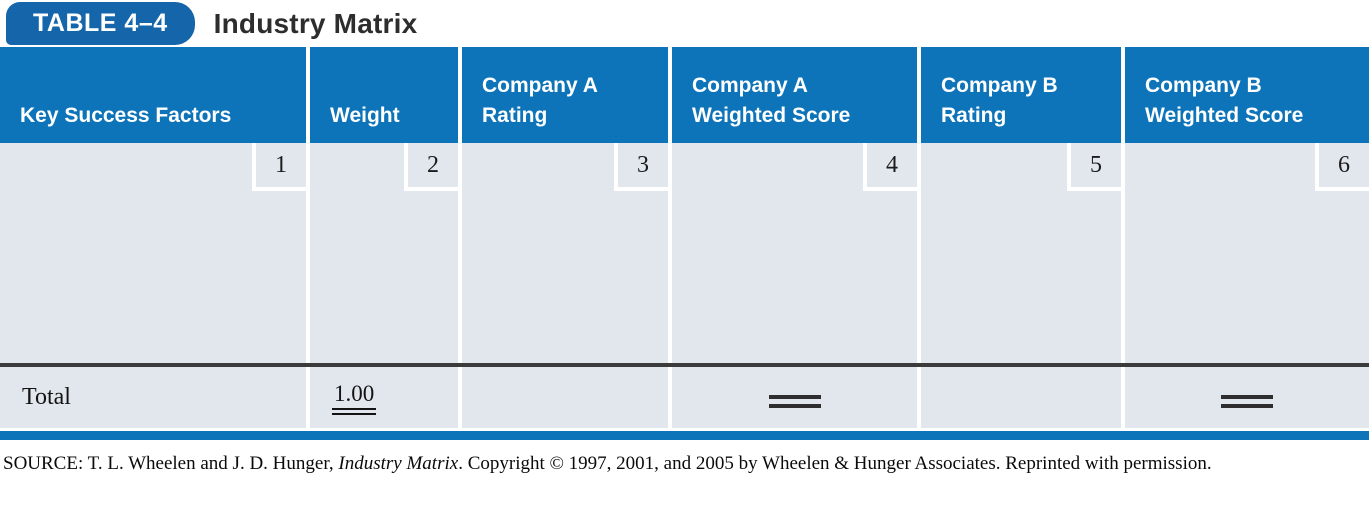  What do you see at coordinates (384, 253) in the screenshot?
I see `body-cell-weight: 2` at bounding box center [384, 253].